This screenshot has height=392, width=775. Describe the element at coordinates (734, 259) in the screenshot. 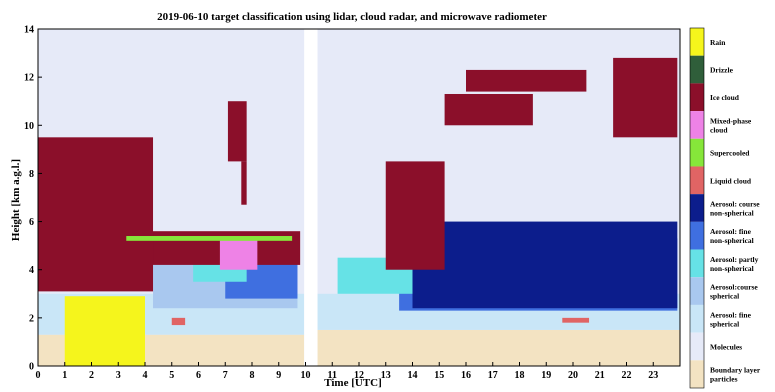

I see `legend-label: Aerosol: partly` at that location.